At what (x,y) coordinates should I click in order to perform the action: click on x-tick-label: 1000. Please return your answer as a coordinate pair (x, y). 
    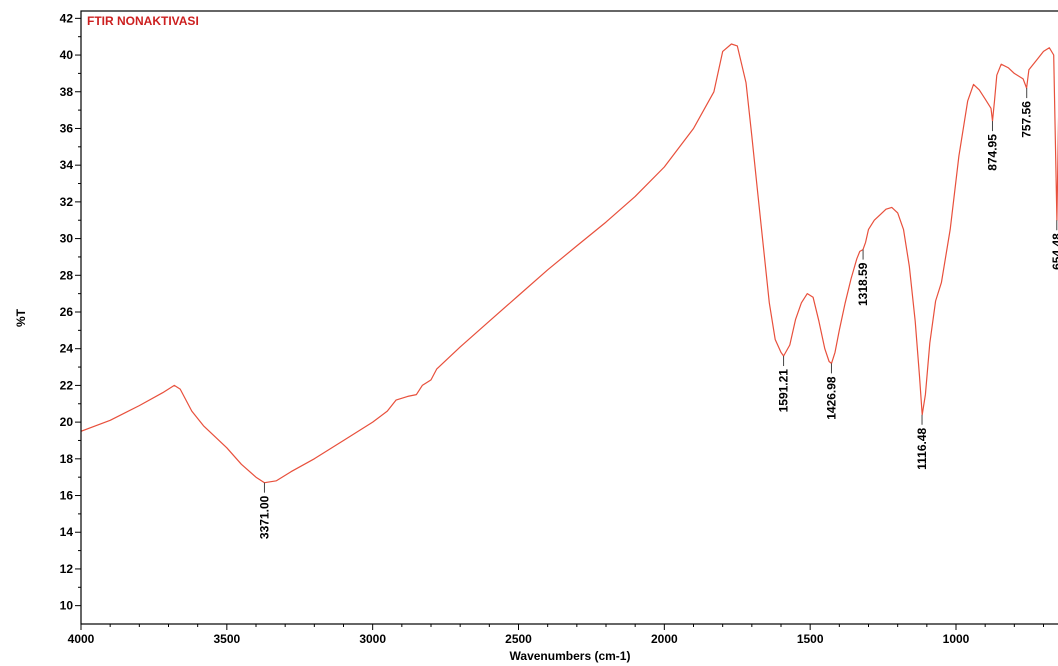
    Looking at the image, I should click on (956, 639).